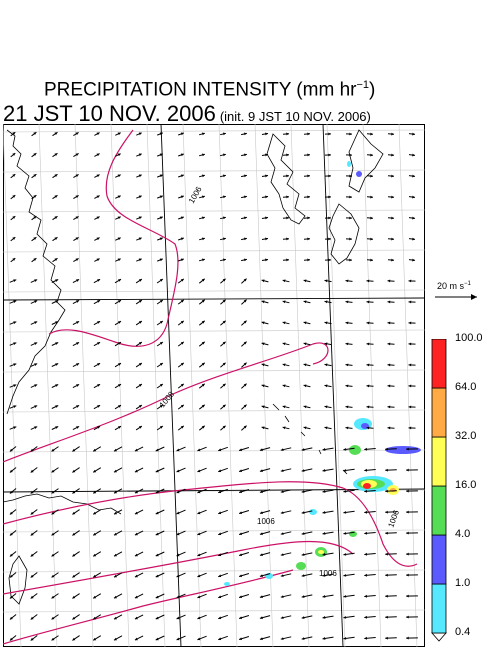 The height and width of the screenshot is (650, 500). Describe the element at coordinates (210, 524) in the screenshot. I see `isobar-southeast` at that location.